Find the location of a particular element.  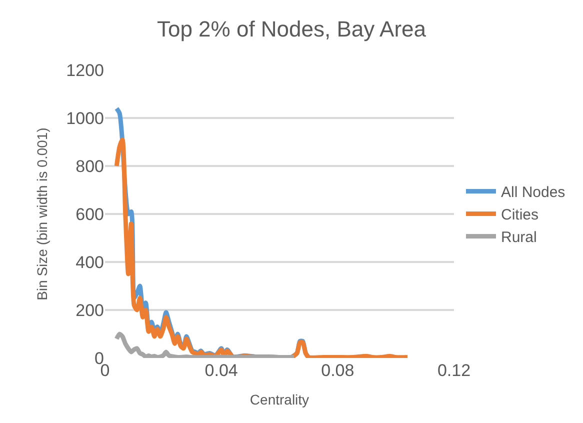

legend-label: All Nodes is located at coordinates (533, 193).